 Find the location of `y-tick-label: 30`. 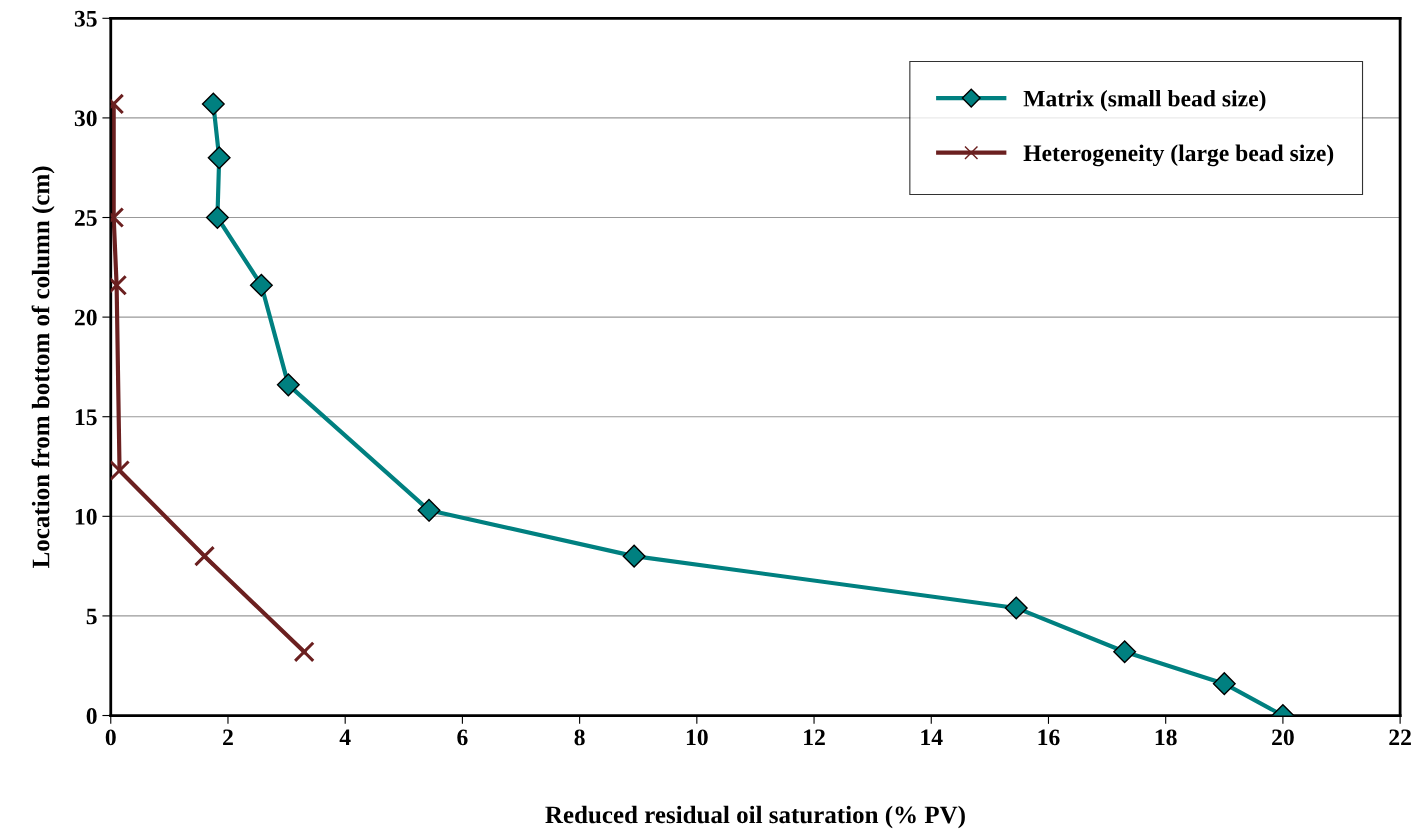

y-tick-label: 30 is located at coordinates (85, 118).